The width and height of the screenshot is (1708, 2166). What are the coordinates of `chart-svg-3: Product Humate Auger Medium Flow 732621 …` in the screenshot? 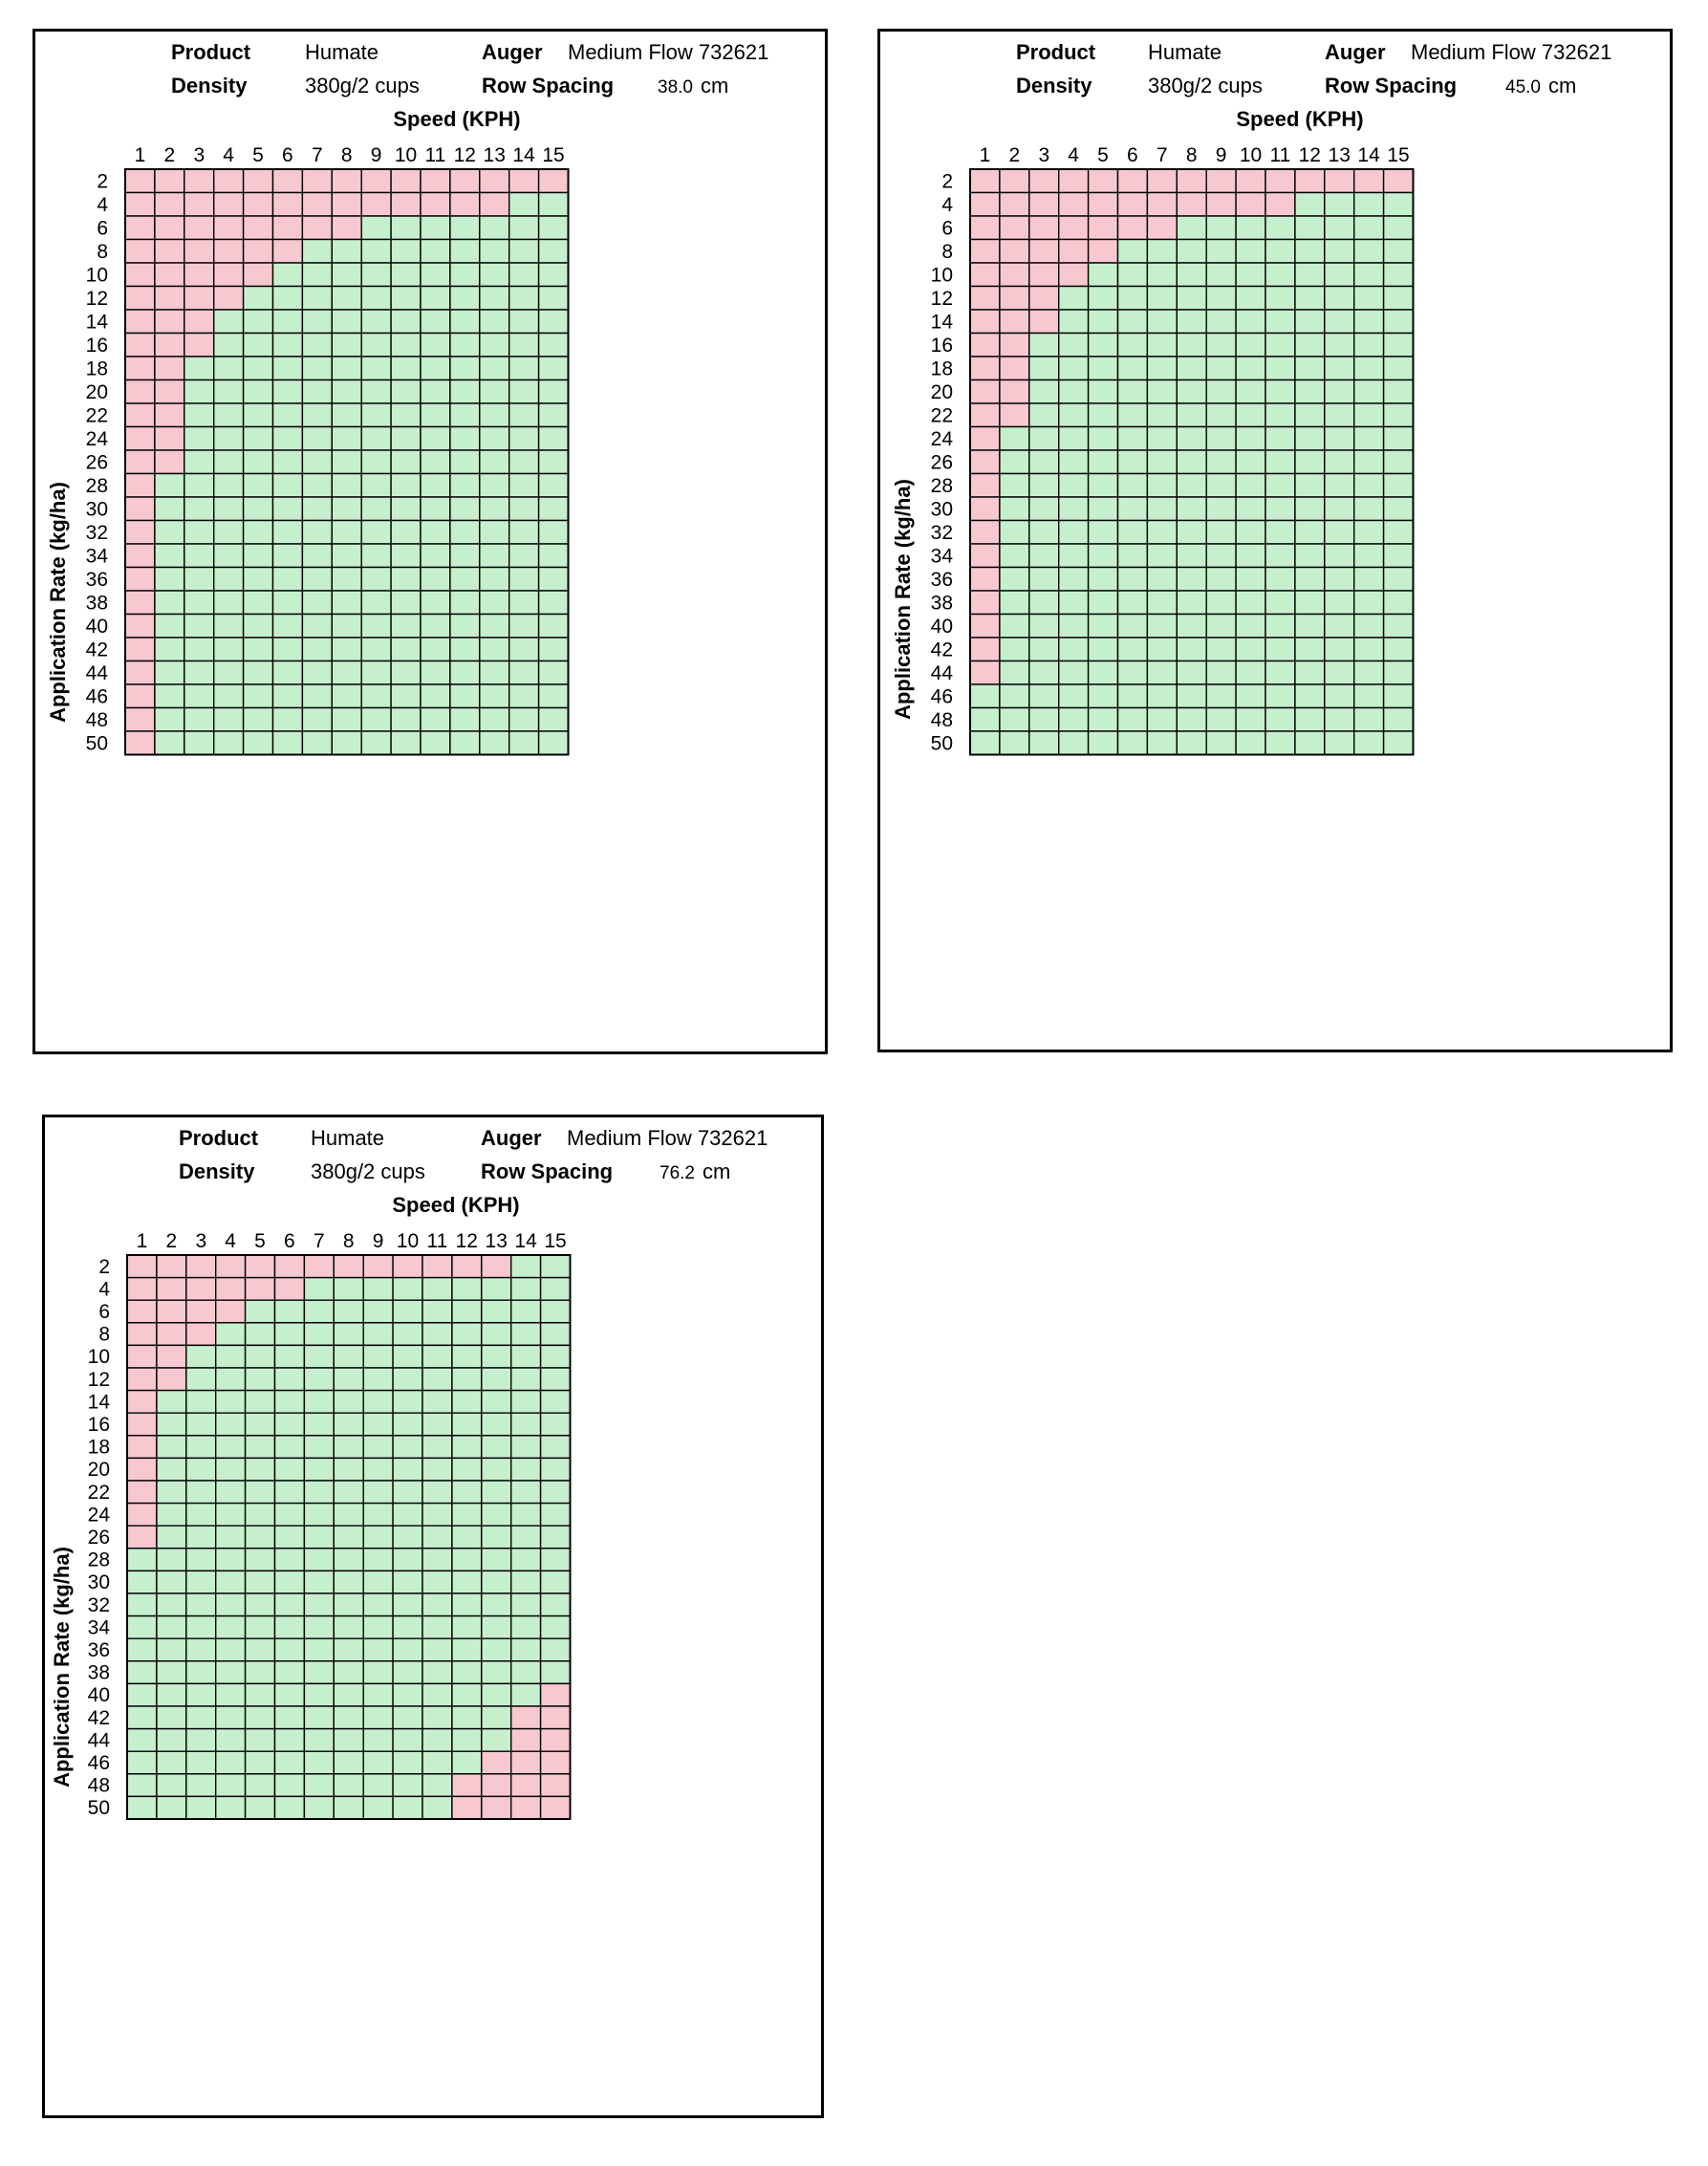 It's located at (409, 1473).